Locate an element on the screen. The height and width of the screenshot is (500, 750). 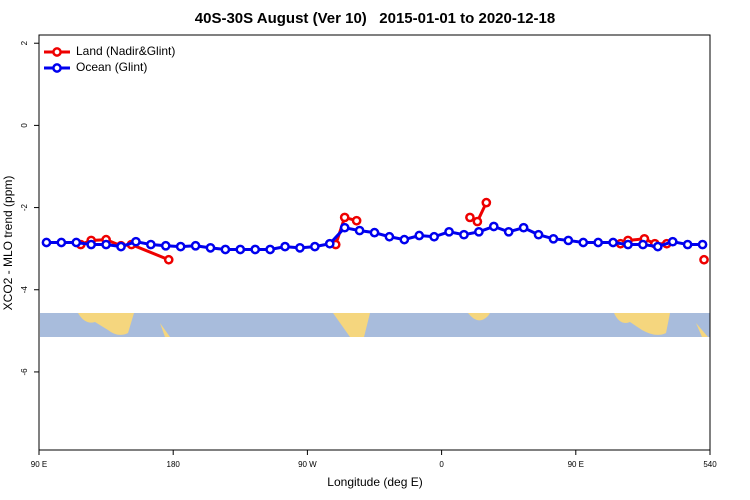
map-strip is located at coordinates (375, 325).